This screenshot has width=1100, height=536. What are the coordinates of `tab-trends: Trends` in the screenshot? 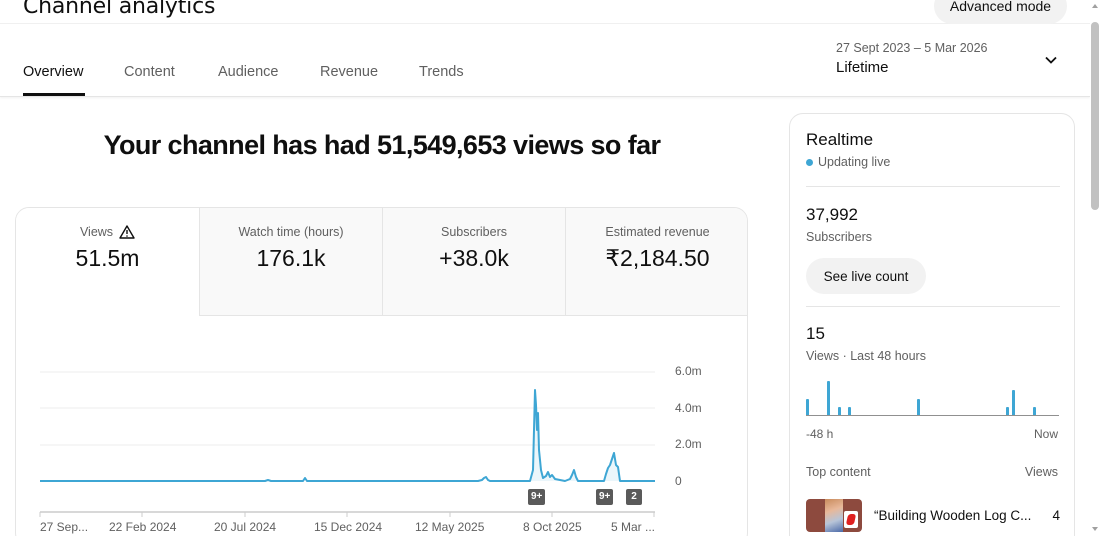 It's located at (441, 72).